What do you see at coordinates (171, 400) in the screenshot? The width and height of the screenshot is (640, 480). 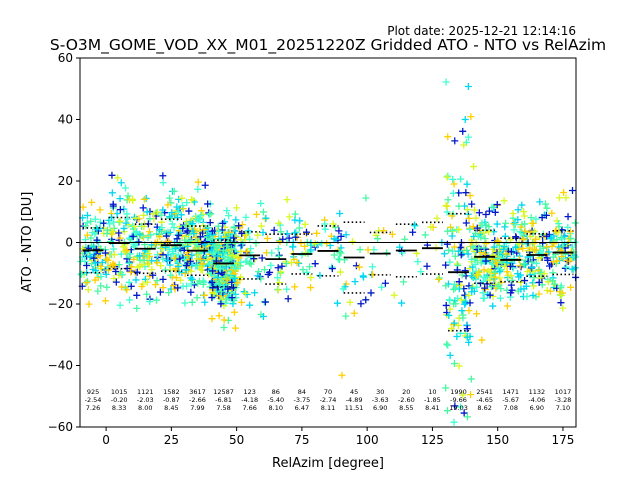 I see `bin-stat-mean: -0.87` at bounding box center [171, 400].